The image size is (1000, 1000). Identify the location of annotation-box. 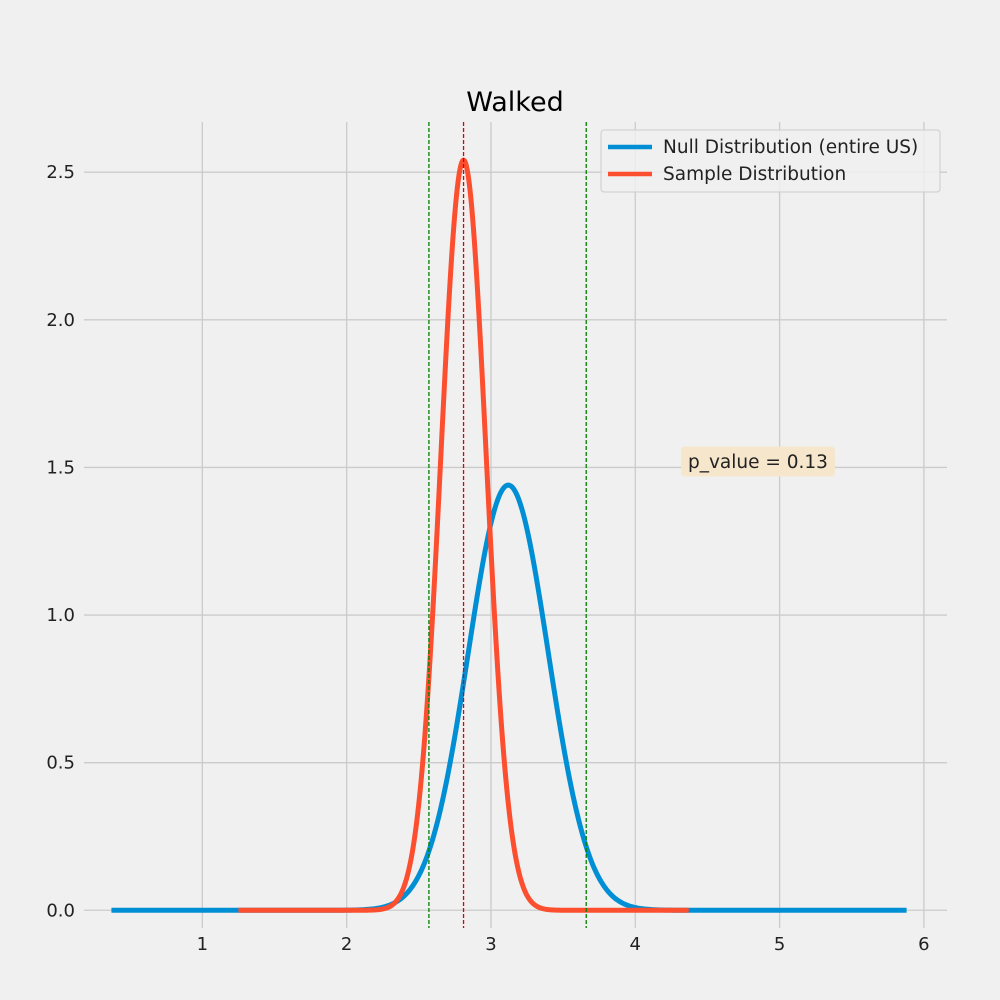
(757, 461).